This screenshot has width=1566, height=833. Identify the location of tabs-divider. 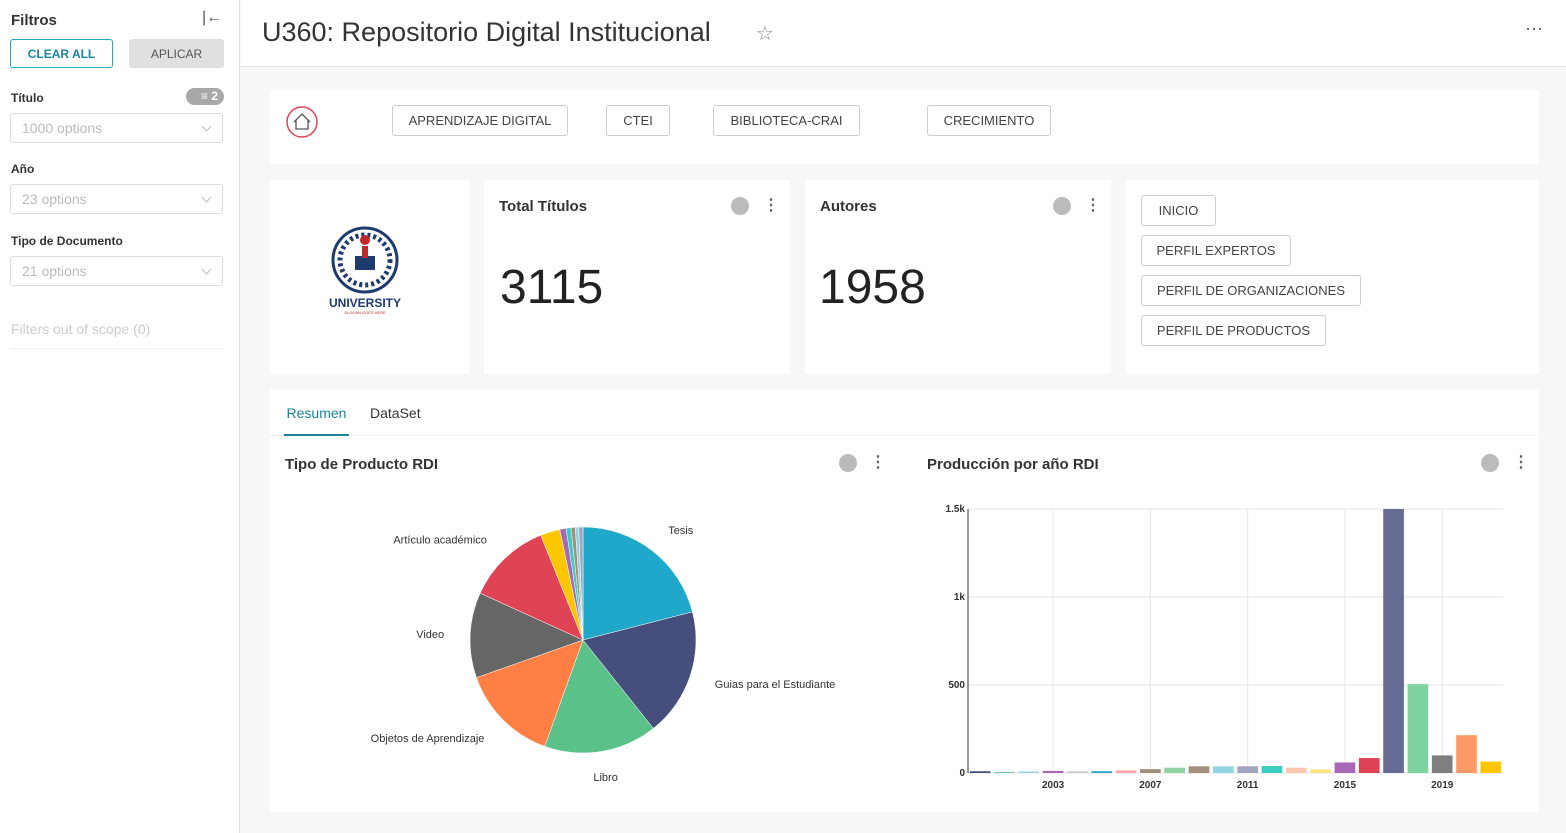
(904, 435).